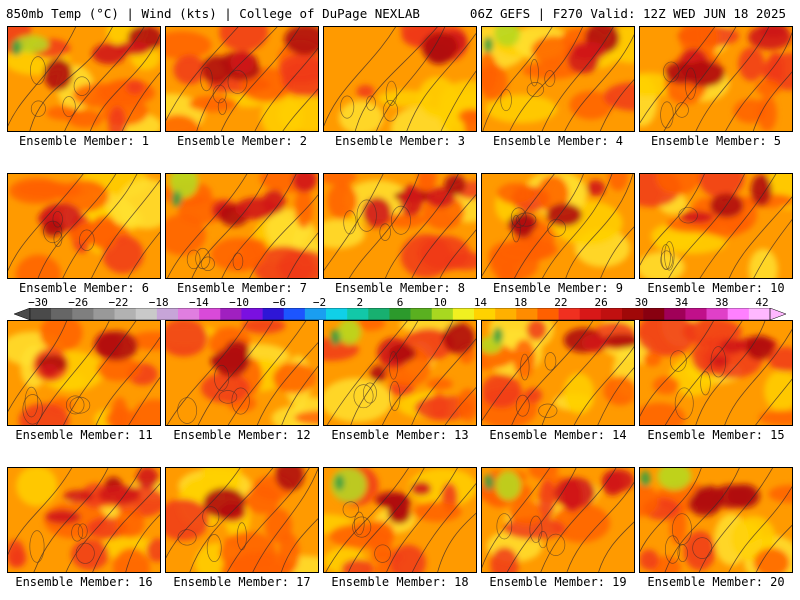 The width and height of the screenshot is (800, 600). Describe the element at coordinates (762, 302) in the screenshot. I see `colorbar-tick-label: 42` at that location.